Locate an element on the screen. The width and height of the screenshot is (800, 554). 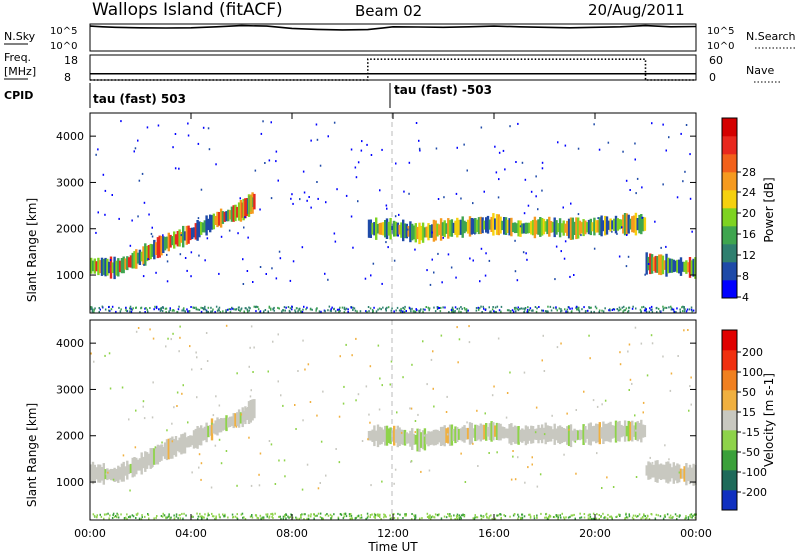
velocity-colorbar-frame is located at coordinates (729, 420).